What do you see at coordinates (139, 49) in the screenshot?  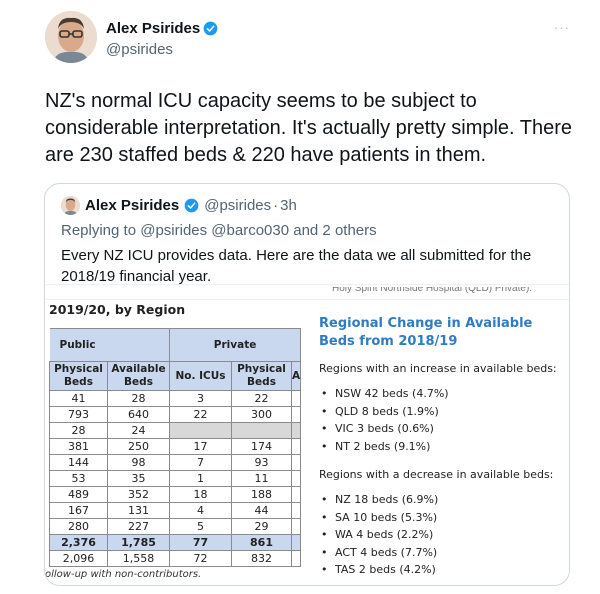 I see `author-handle: @psirides` at bounding box center [139, 49].